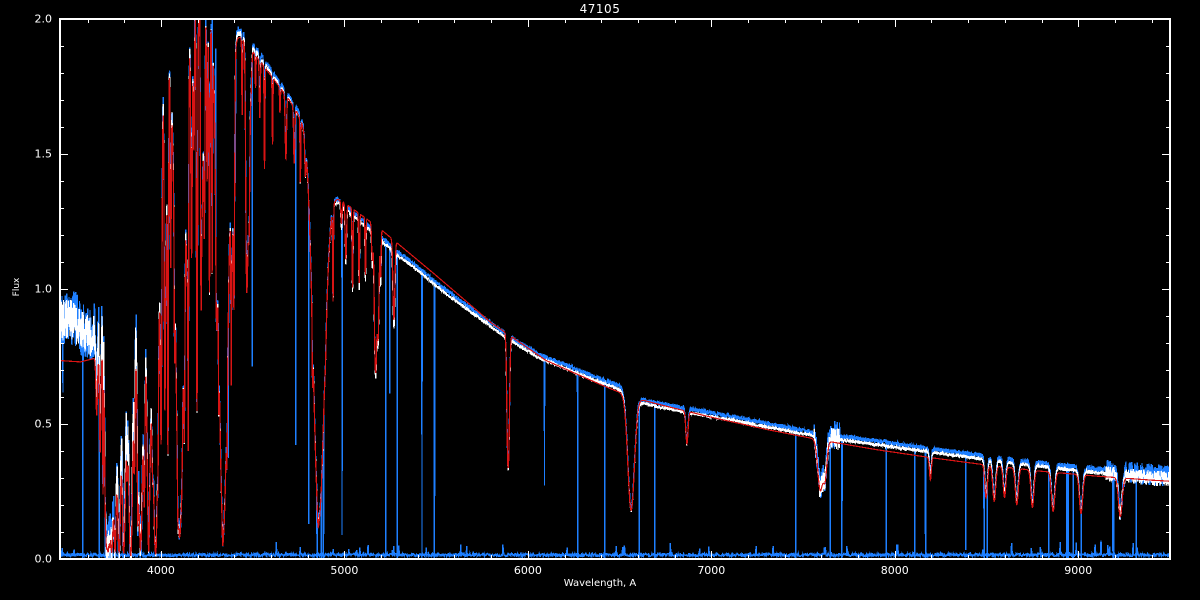  What do you see at coordinates (43, 424) in the screenshot?
I see `y-tick-label: 0.5` at bounding box center [43, 424].